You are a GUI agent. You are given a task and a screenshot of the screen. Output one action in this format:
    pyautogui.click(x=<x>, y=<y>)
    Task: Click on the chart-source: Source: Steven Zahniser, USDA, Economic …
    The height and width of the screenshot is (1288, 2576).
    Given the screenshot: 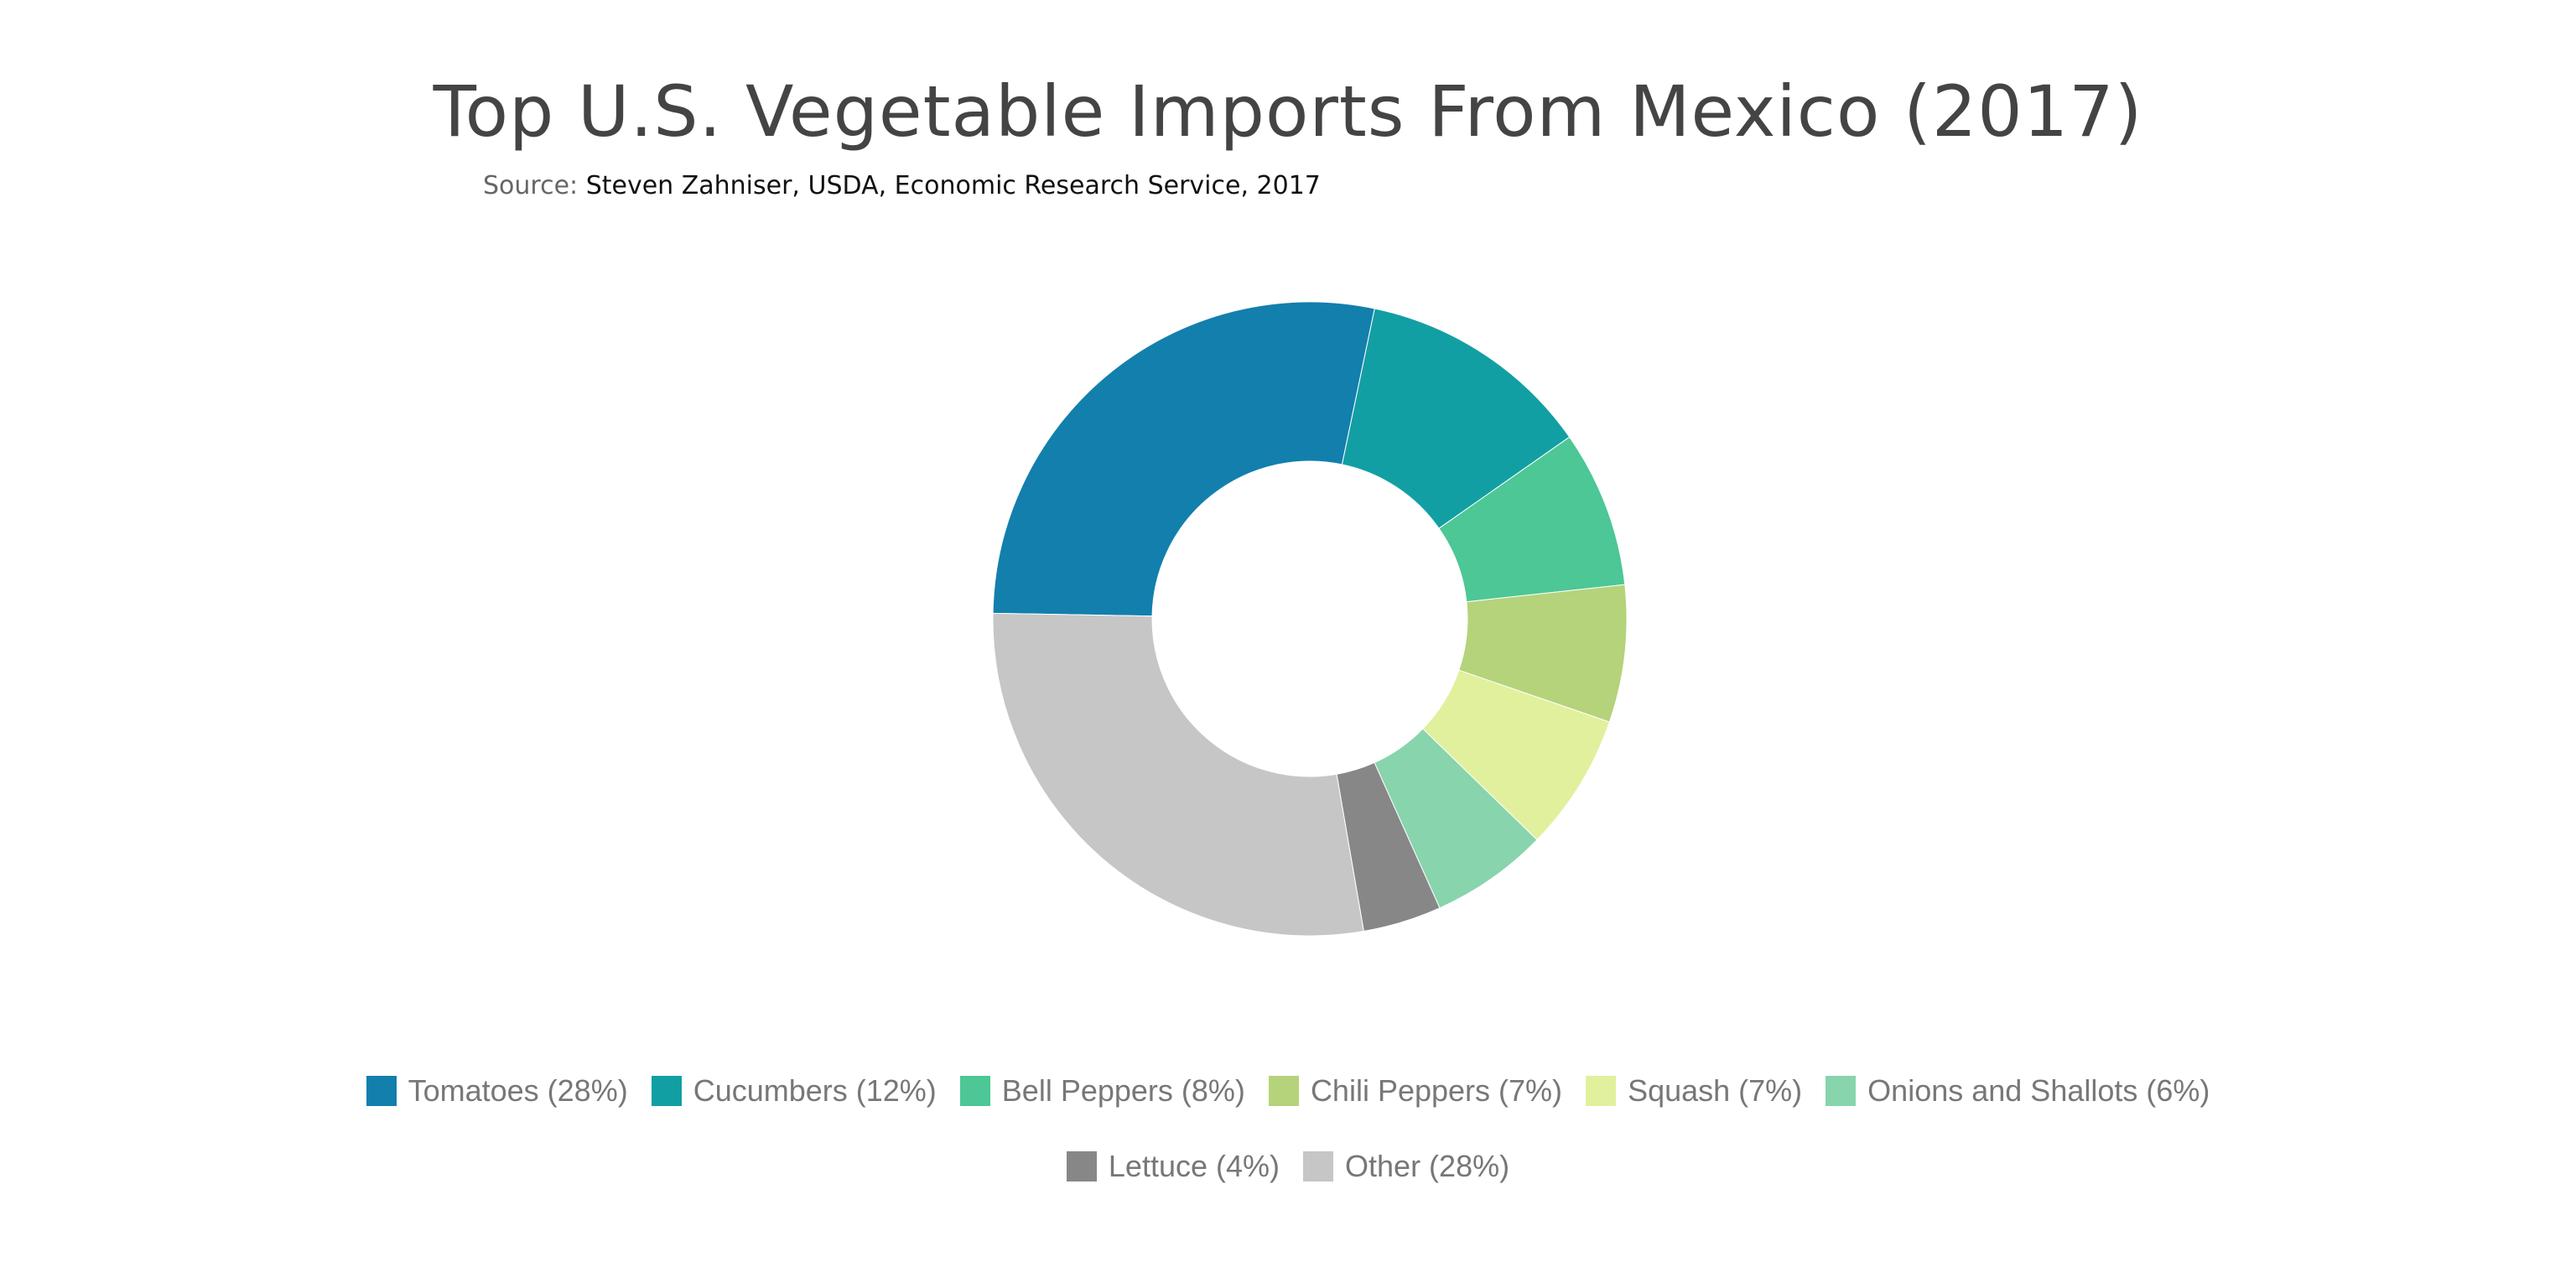 What is the action you would take?
    pyautogui.click(x=902, y=185)
    